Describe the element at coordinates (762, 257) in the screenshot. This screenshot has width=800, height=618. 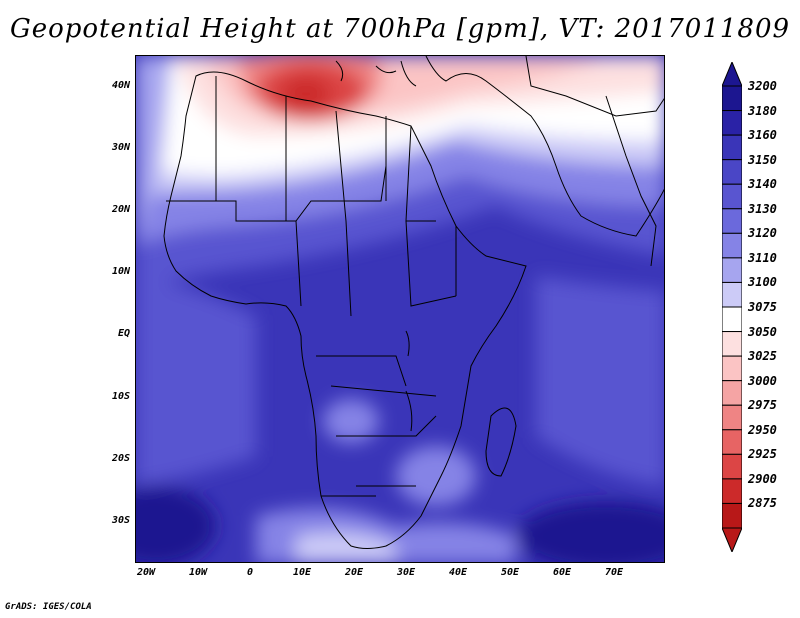
I see `colorbar-label: 3110` at that location.